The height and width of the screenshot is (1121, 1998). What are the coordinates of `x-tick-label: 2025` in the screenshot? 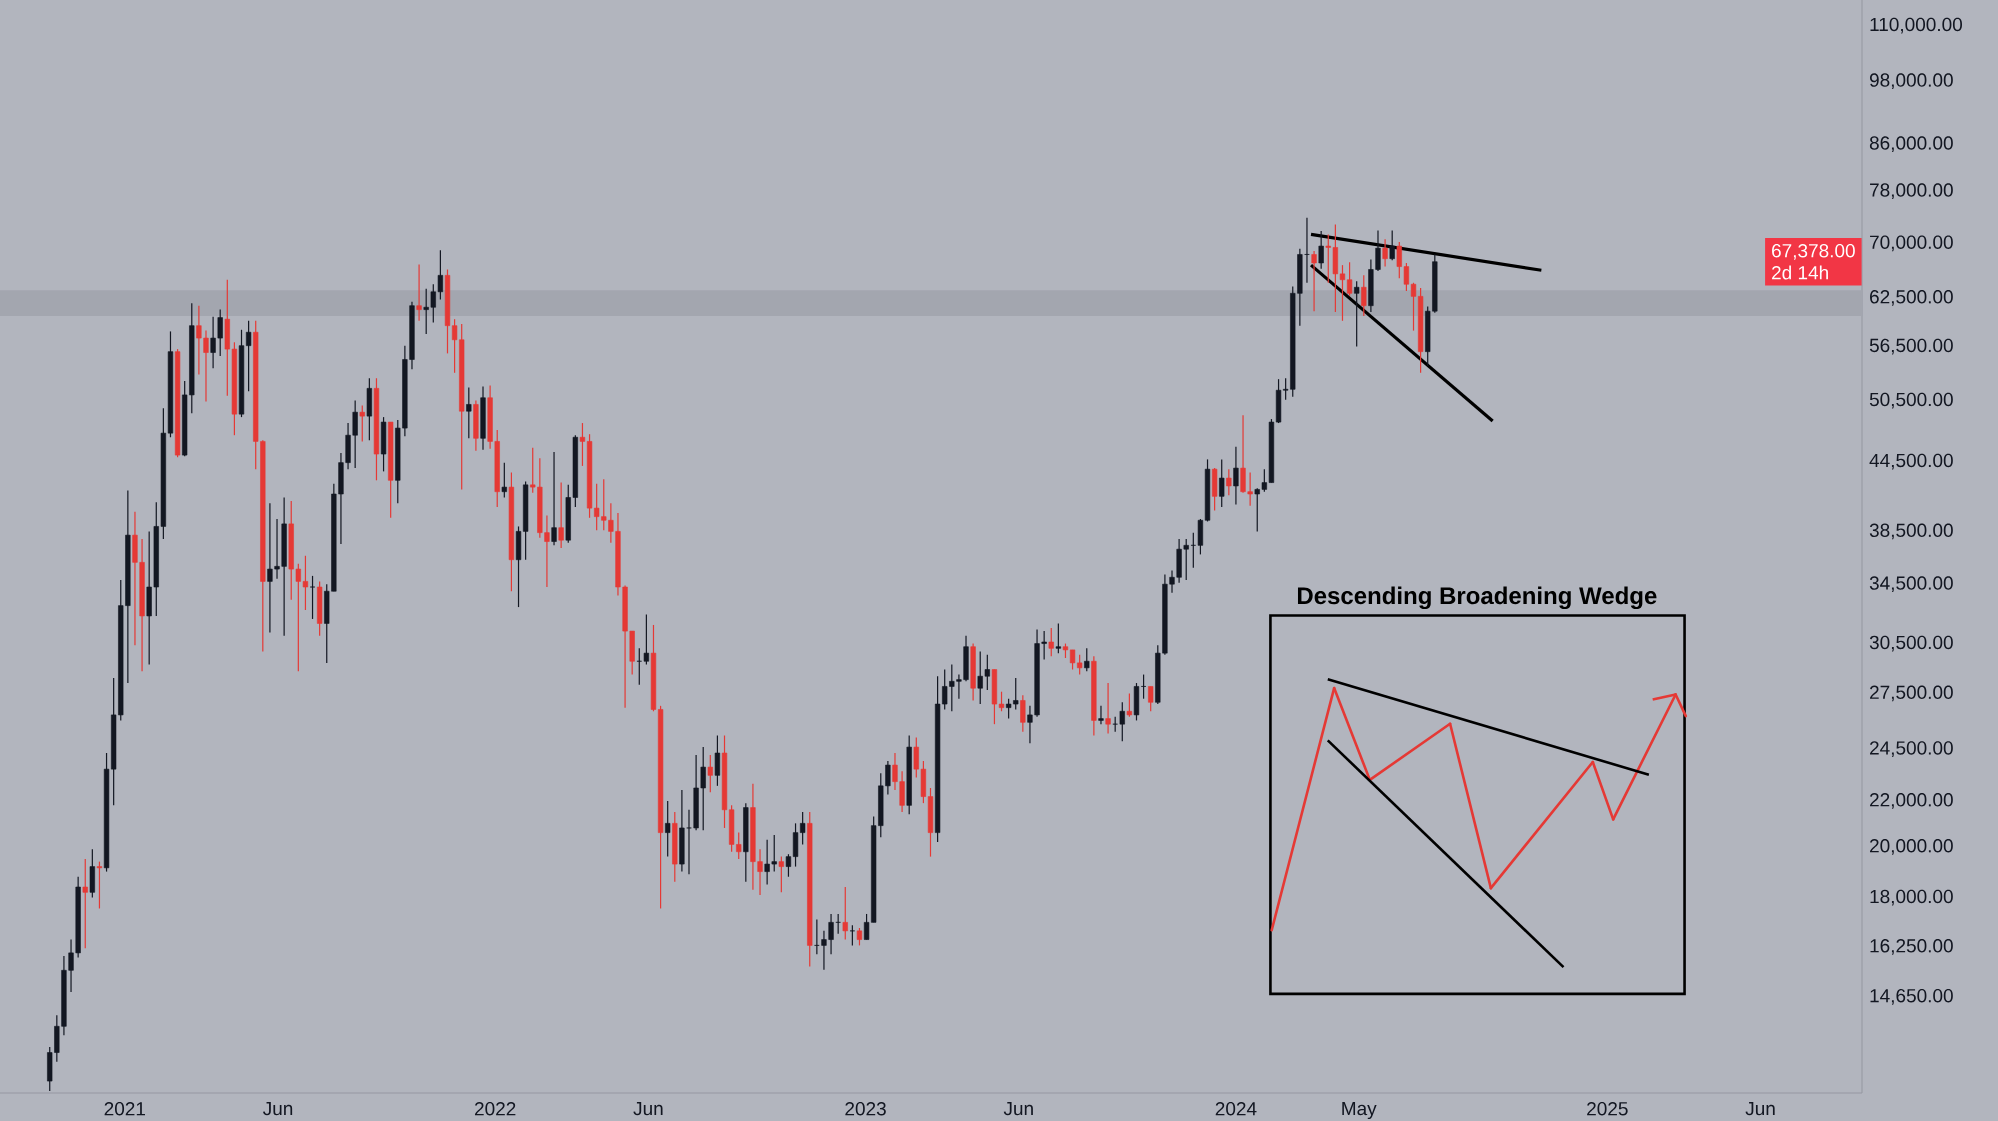 It's located at (1607, 1109).